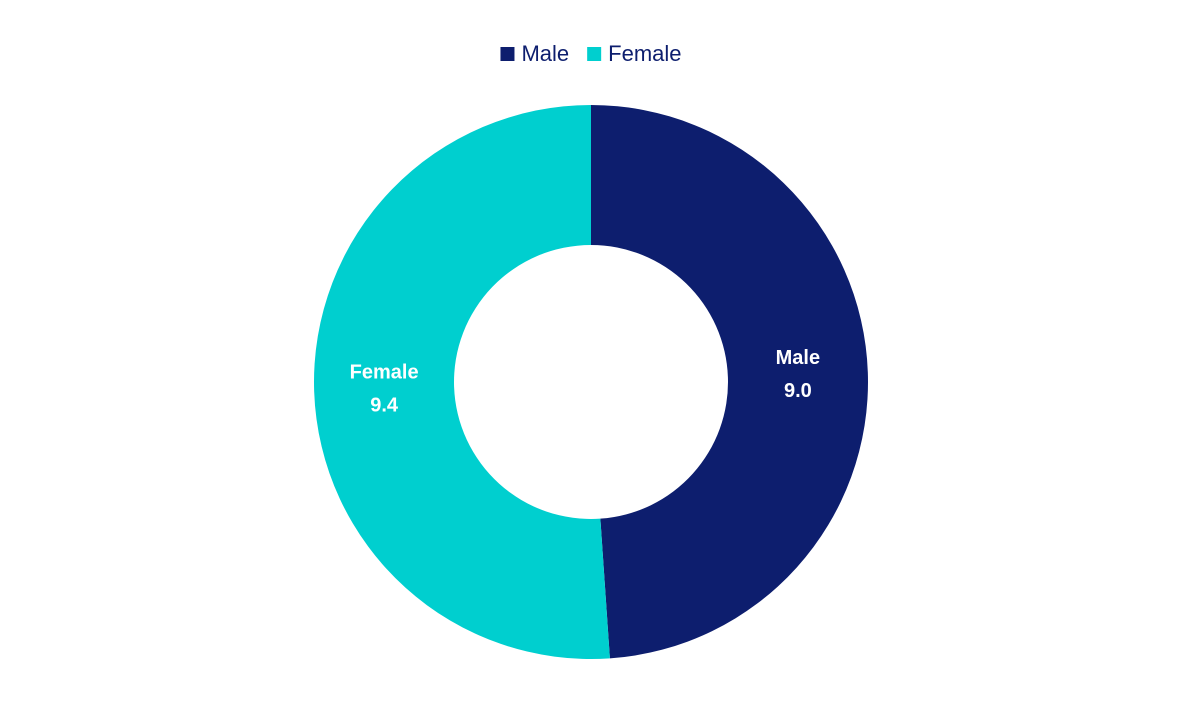 The image size is (1180, 709). I want to click on legend-label: Male, so click(545, 53).